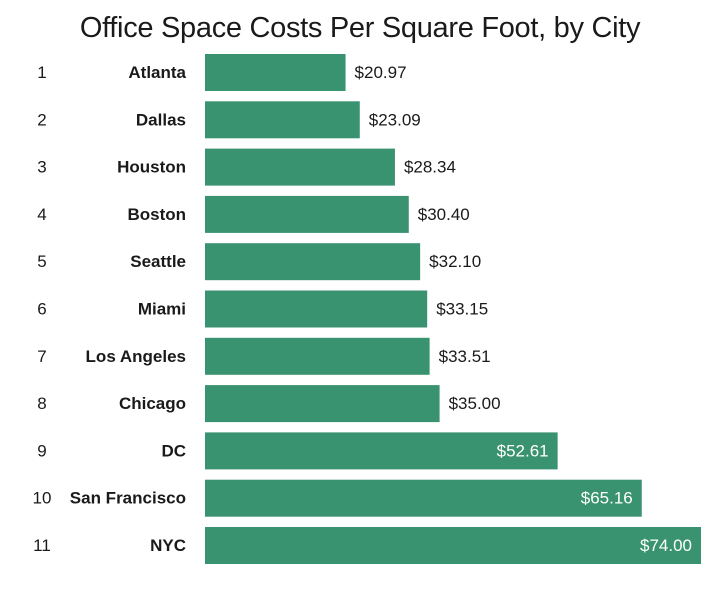 Image resolution: width=720 pixels, height=605 pixels. Describe the element at coordinates (430, 167) in the screenshot. I see `data-label: $28.34` at that location.